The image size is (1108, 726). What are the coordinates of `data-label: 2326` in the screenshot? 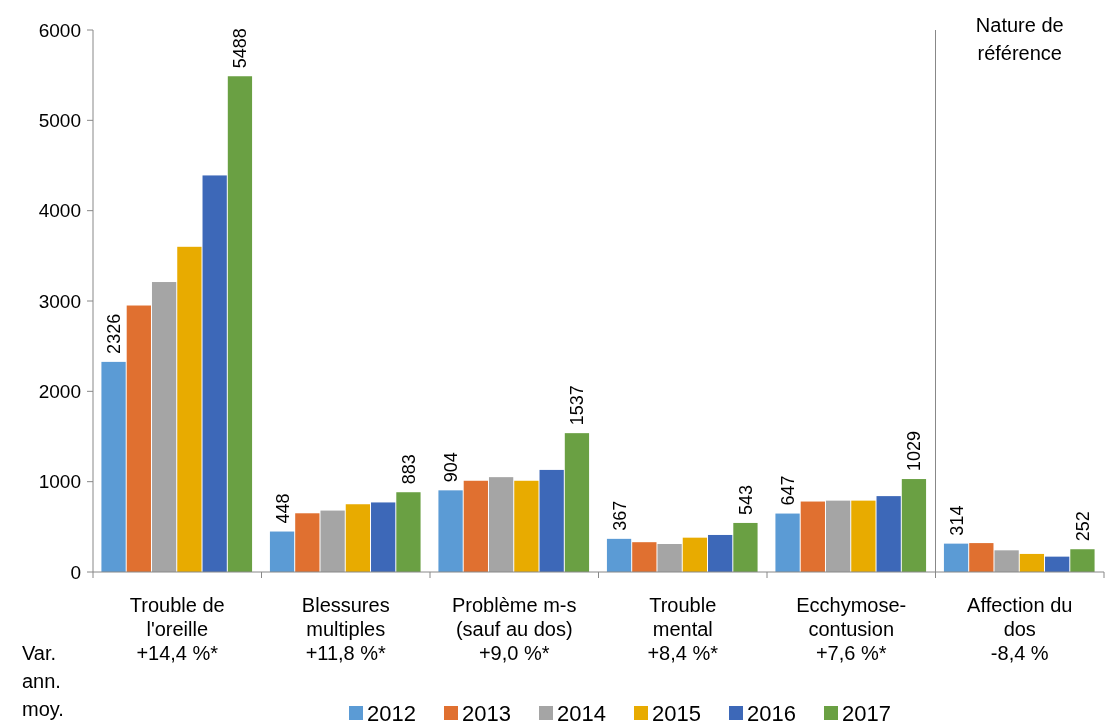 It's located at (114, 333).